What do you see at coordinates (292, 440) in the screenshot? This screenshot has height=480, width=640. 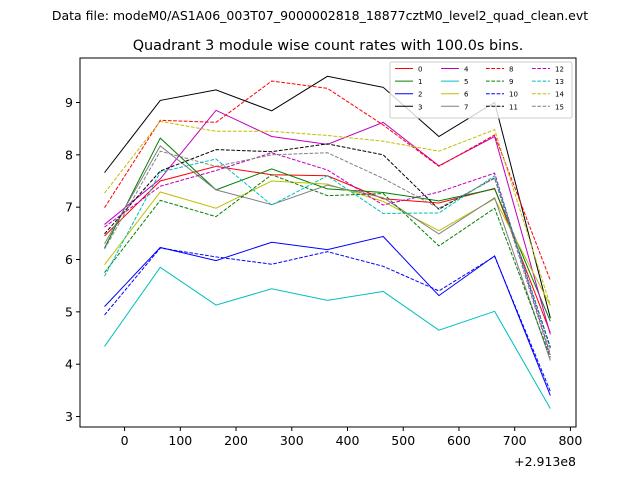 I see `x-tick-label: 300` at bounding box center [292, 440].